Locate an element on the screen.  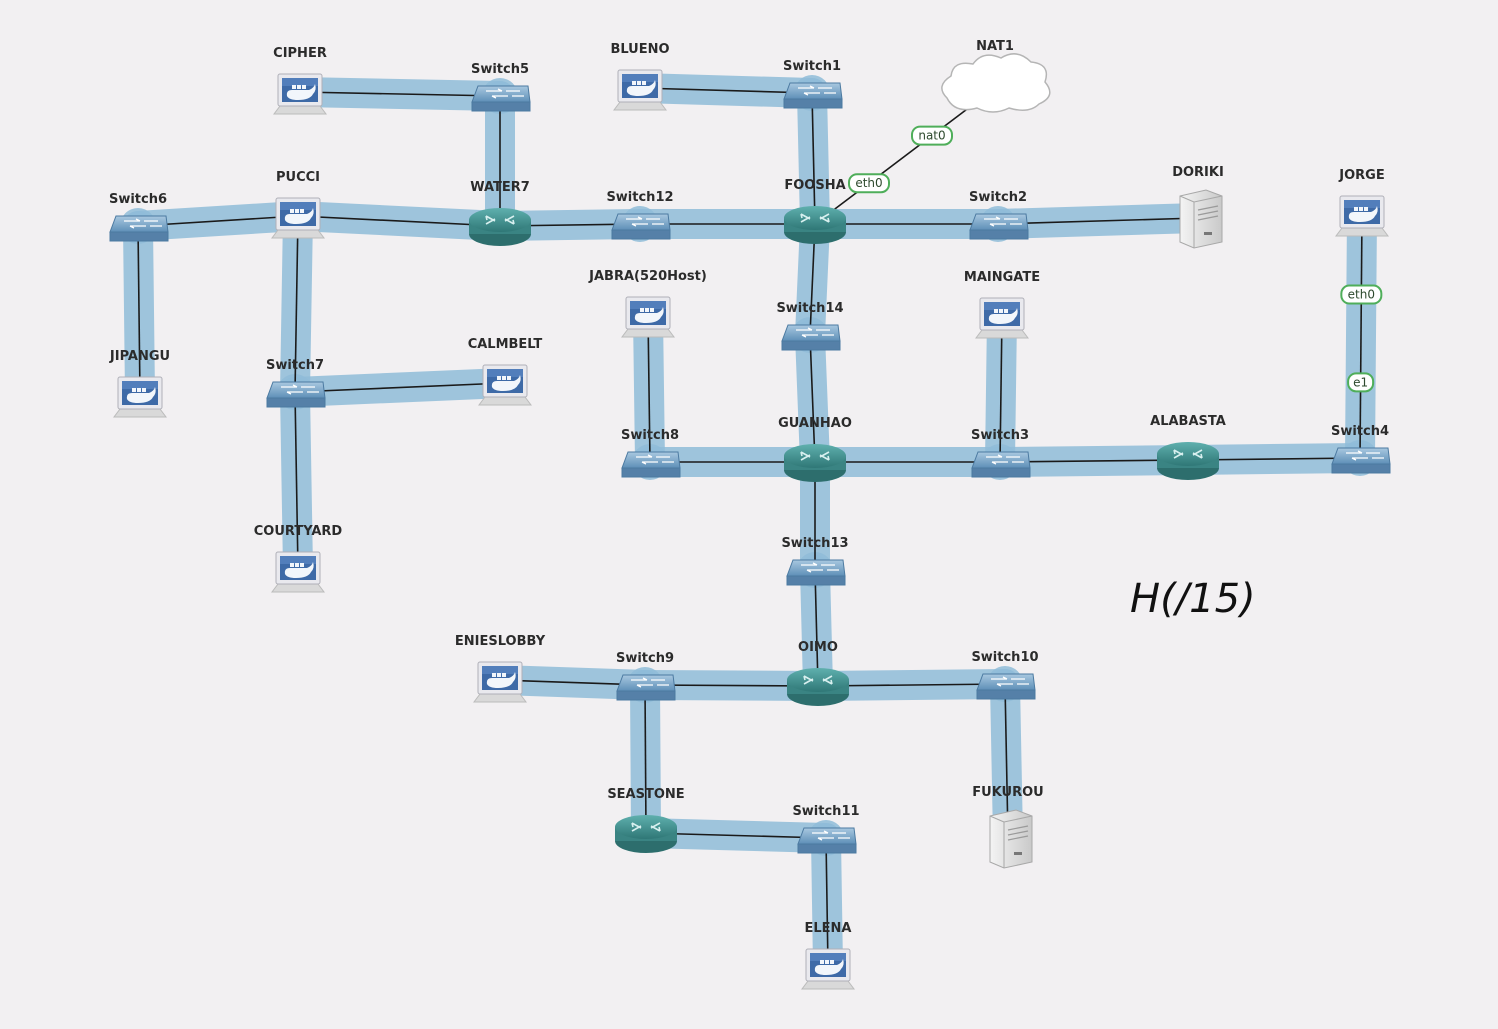
node-jabra-host-icon is located at coordinates (648, 317).